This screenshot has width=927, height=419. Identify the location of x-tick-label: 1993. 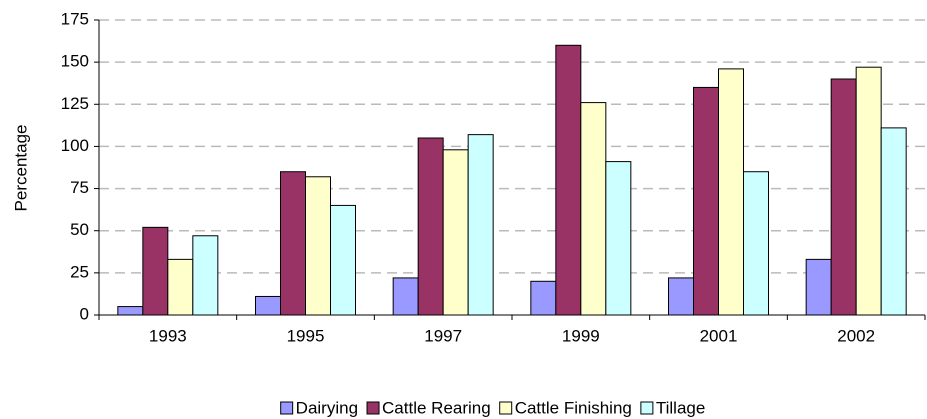
(168, 335).